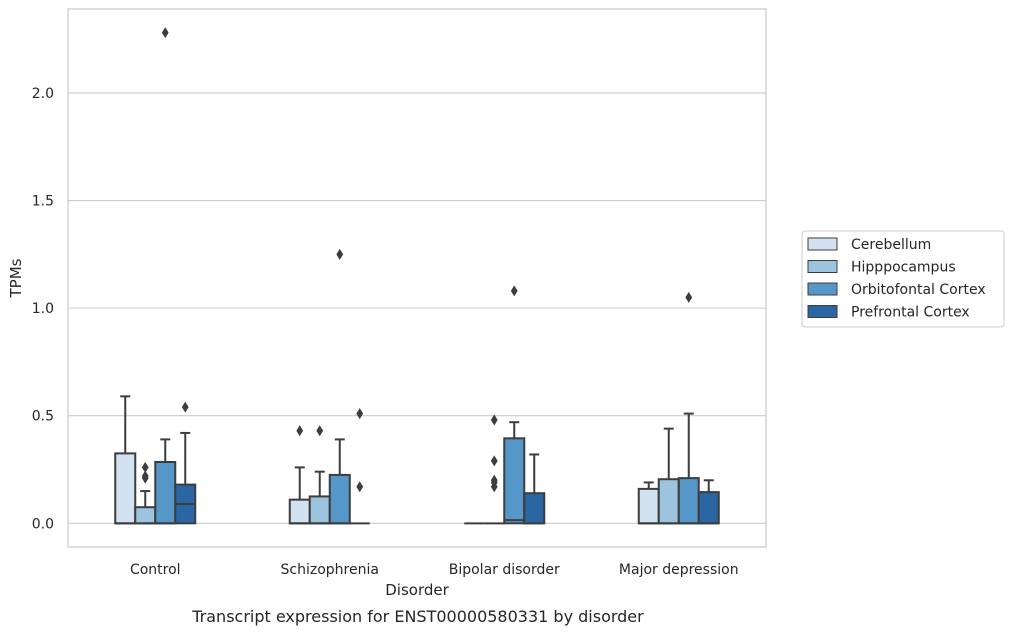 The image size is (1014, 634). I want to click on legend-label: Cerebellum, so click(891, 245).